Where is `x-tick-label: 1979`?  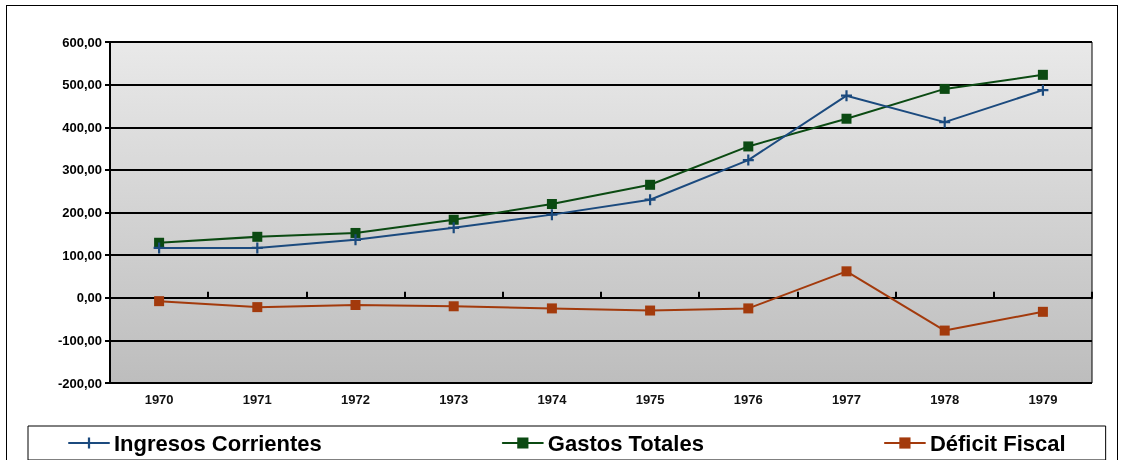
x-tick-label: 1979 is located at coordinates (1043, 399).